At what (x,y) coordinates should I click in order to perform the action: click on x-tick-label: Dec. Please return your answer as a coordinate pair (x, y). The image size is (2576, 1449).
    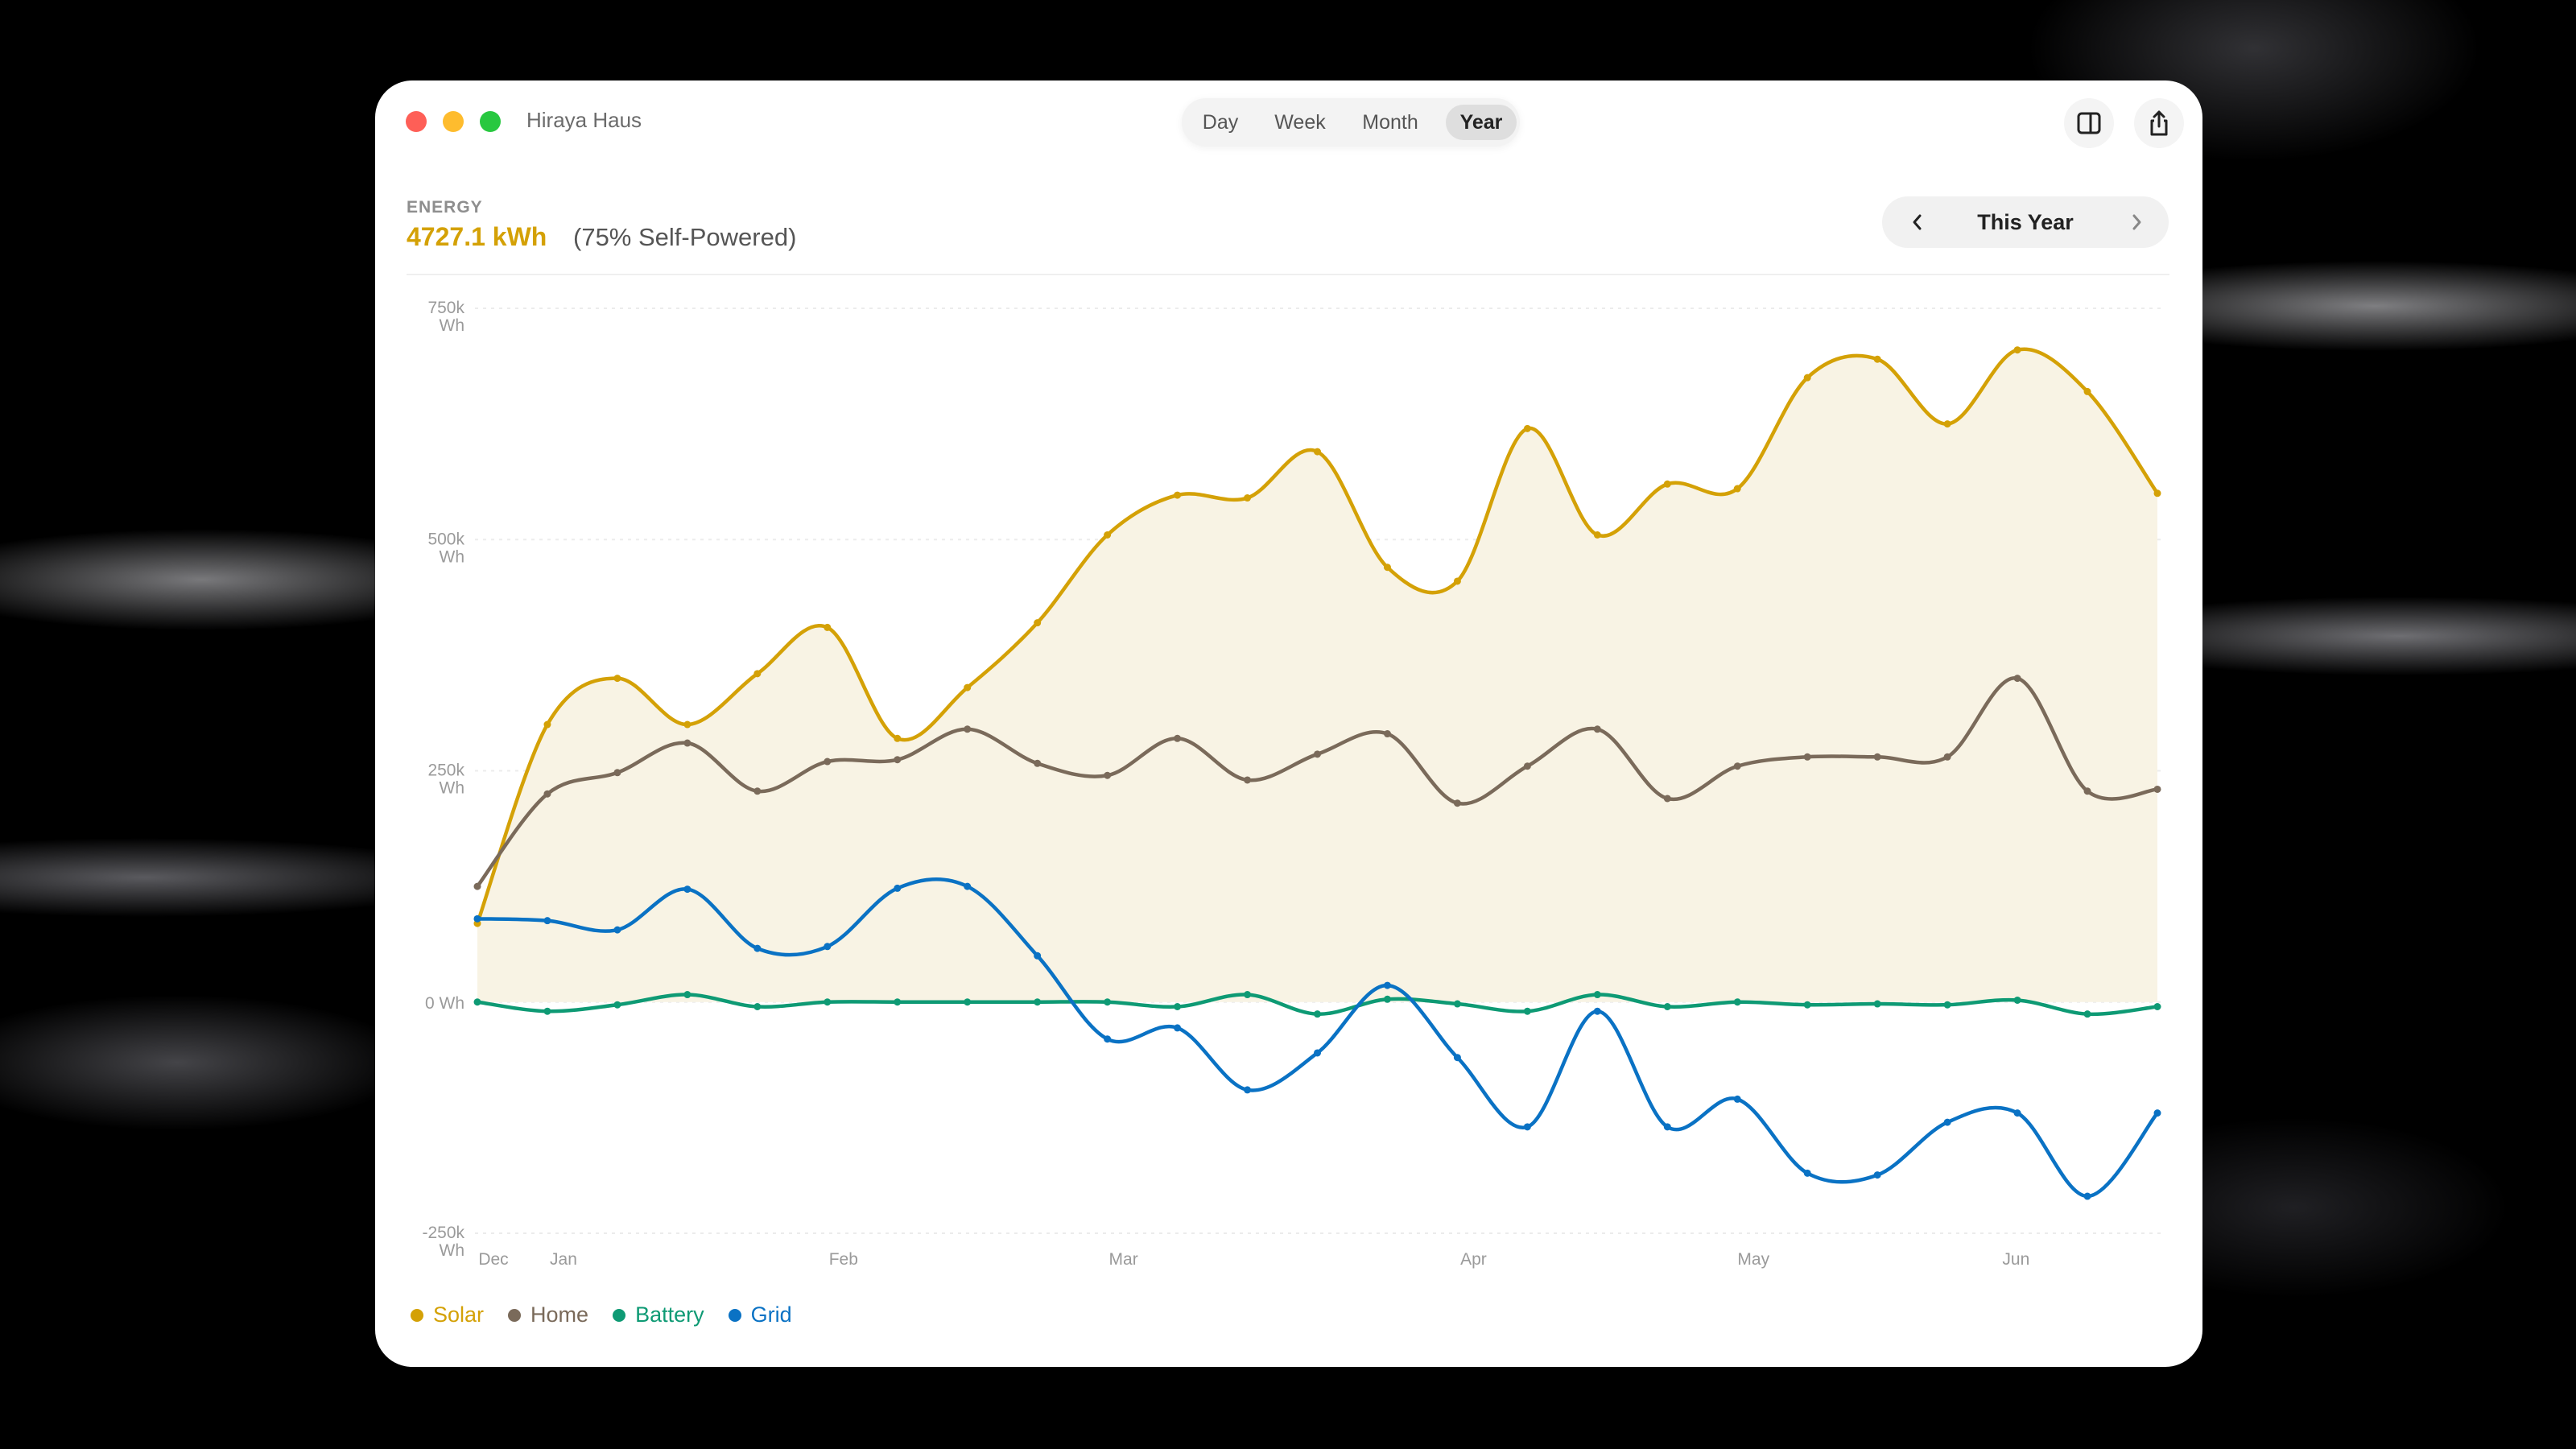
    Looking at the image, I should click on (493, 1259).